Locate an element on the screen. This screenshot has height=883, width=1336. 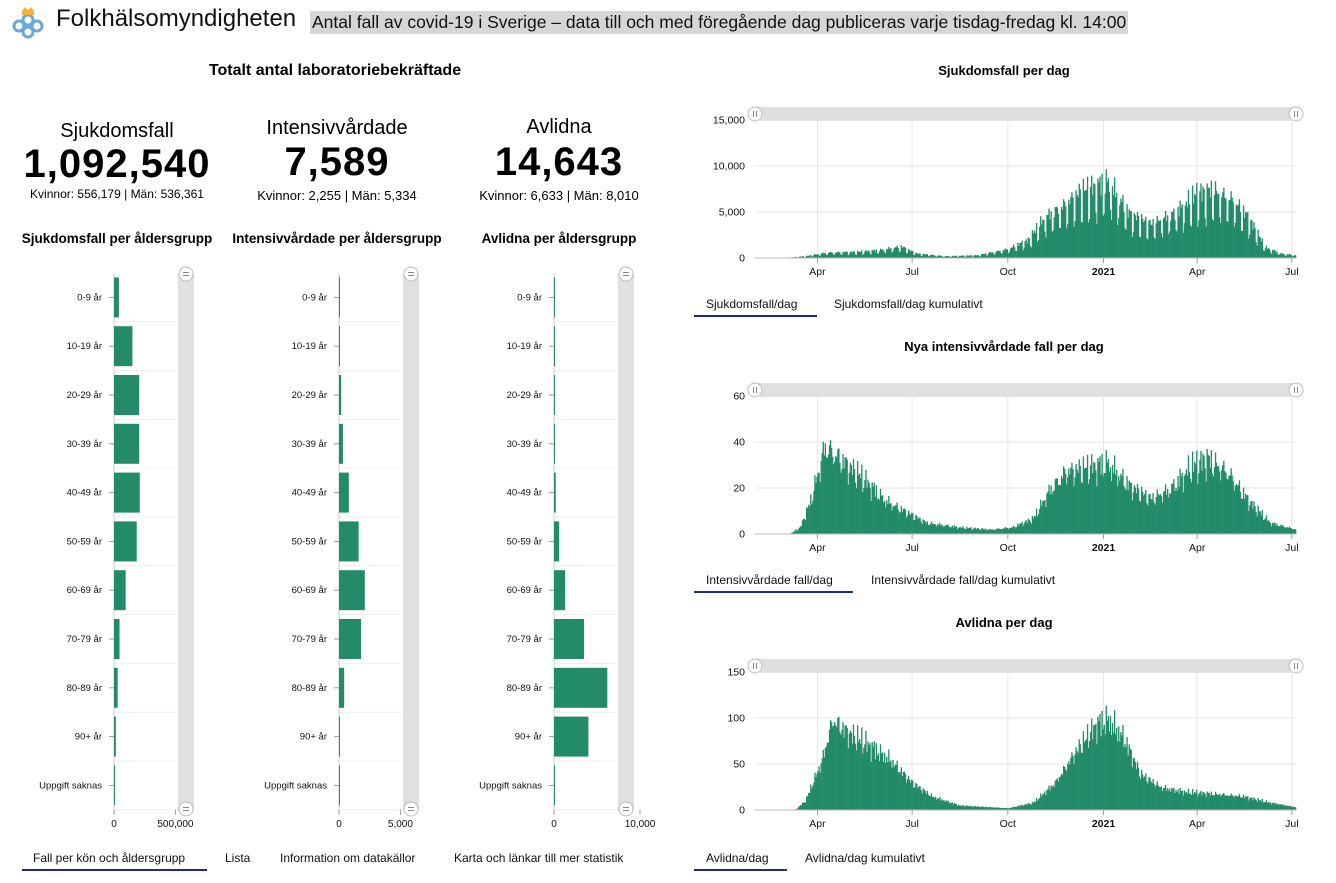
age-scroll-handle-top is located at coordinates (411, 274).